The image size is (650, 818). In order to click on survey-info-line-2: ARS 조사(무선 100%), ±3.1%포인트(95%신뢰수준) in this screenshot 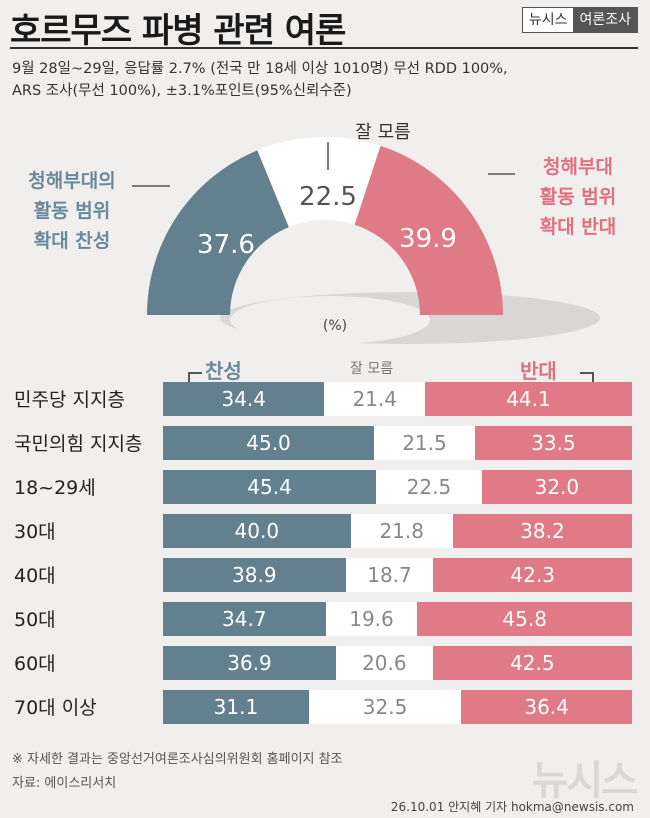, I will do `click(182, 91)`.